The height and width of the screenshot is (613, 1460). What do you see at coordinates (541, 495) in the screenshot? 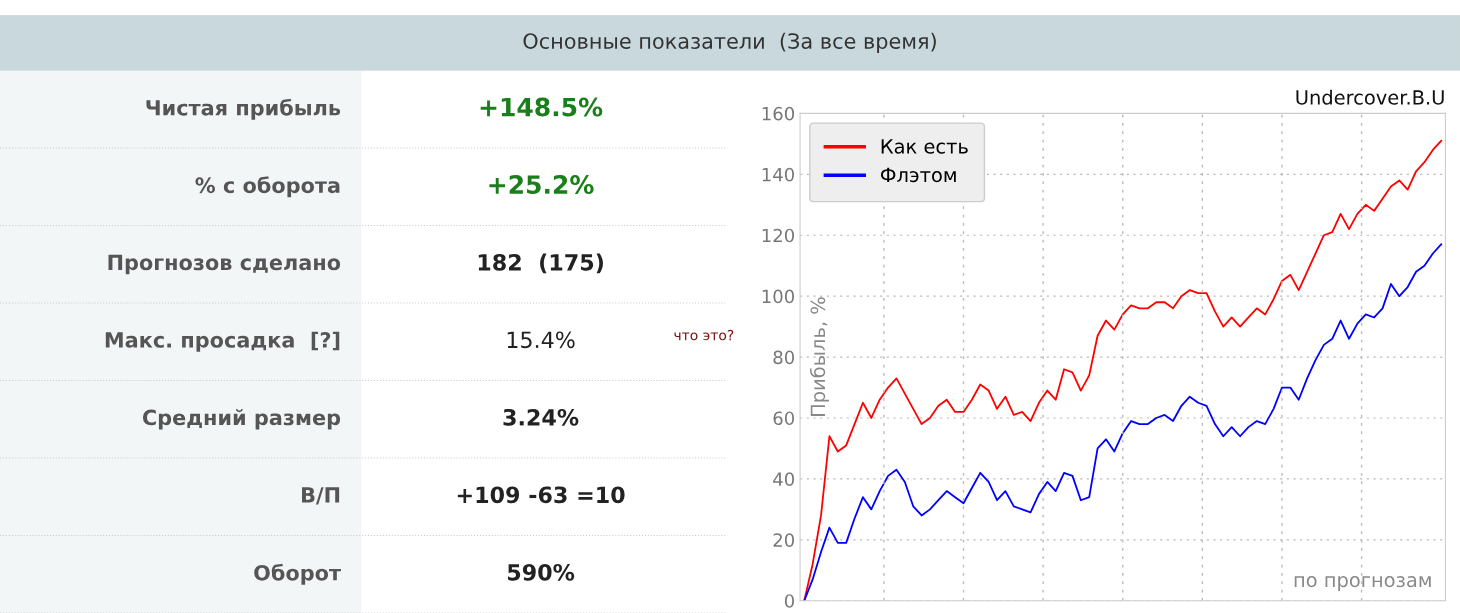
I see `text: +109 -63 =10` at bounding box center [541, 495].